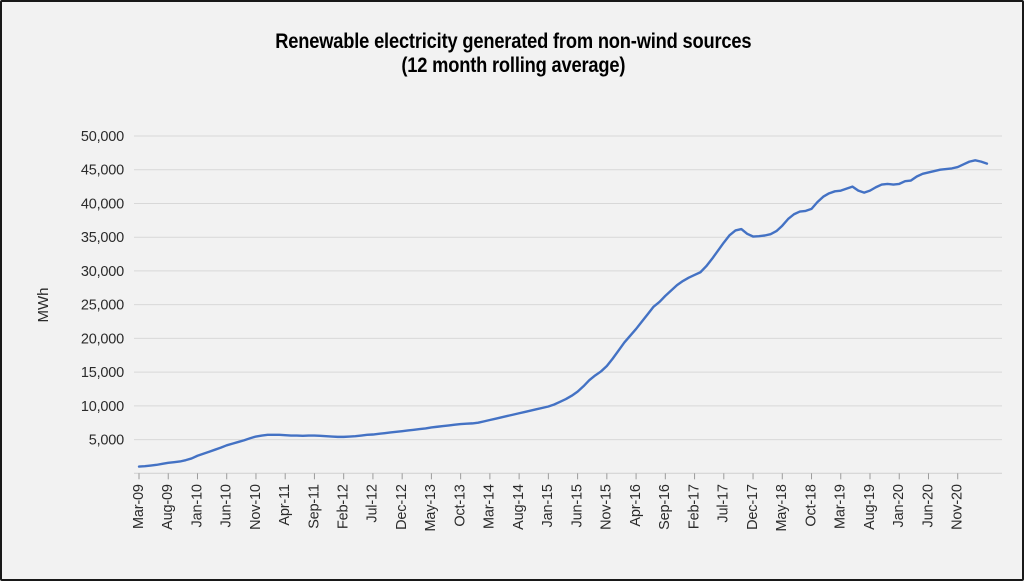 The width and height of the screenshot is (1024, 581). Describe the element at coordinates (102, 407) in the screenshot. I see `y-tick-label: 10,000` at that location.